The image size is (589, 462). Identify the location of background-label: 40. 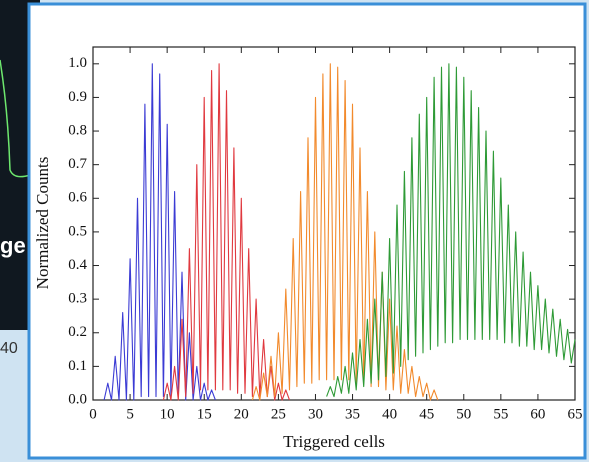
(9, 348).